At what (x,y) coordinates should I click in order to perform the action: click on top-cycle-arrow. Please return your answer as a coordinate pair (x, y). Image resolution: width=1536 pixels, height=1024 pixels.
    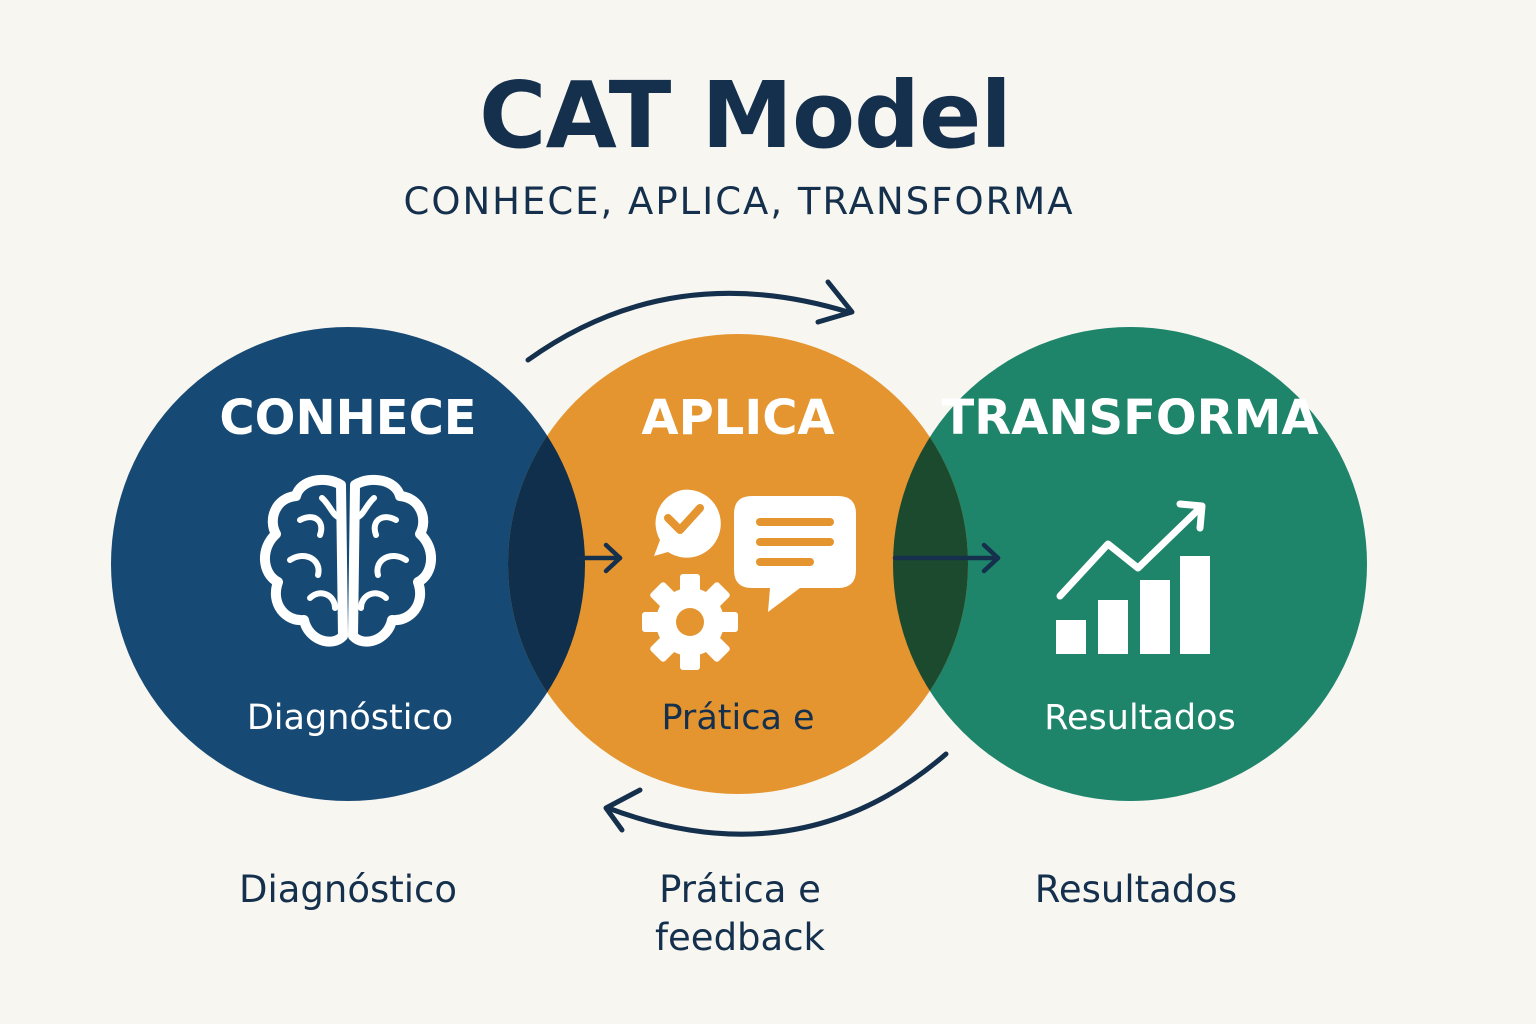
    Looking at the image, I should click on (690, 321).